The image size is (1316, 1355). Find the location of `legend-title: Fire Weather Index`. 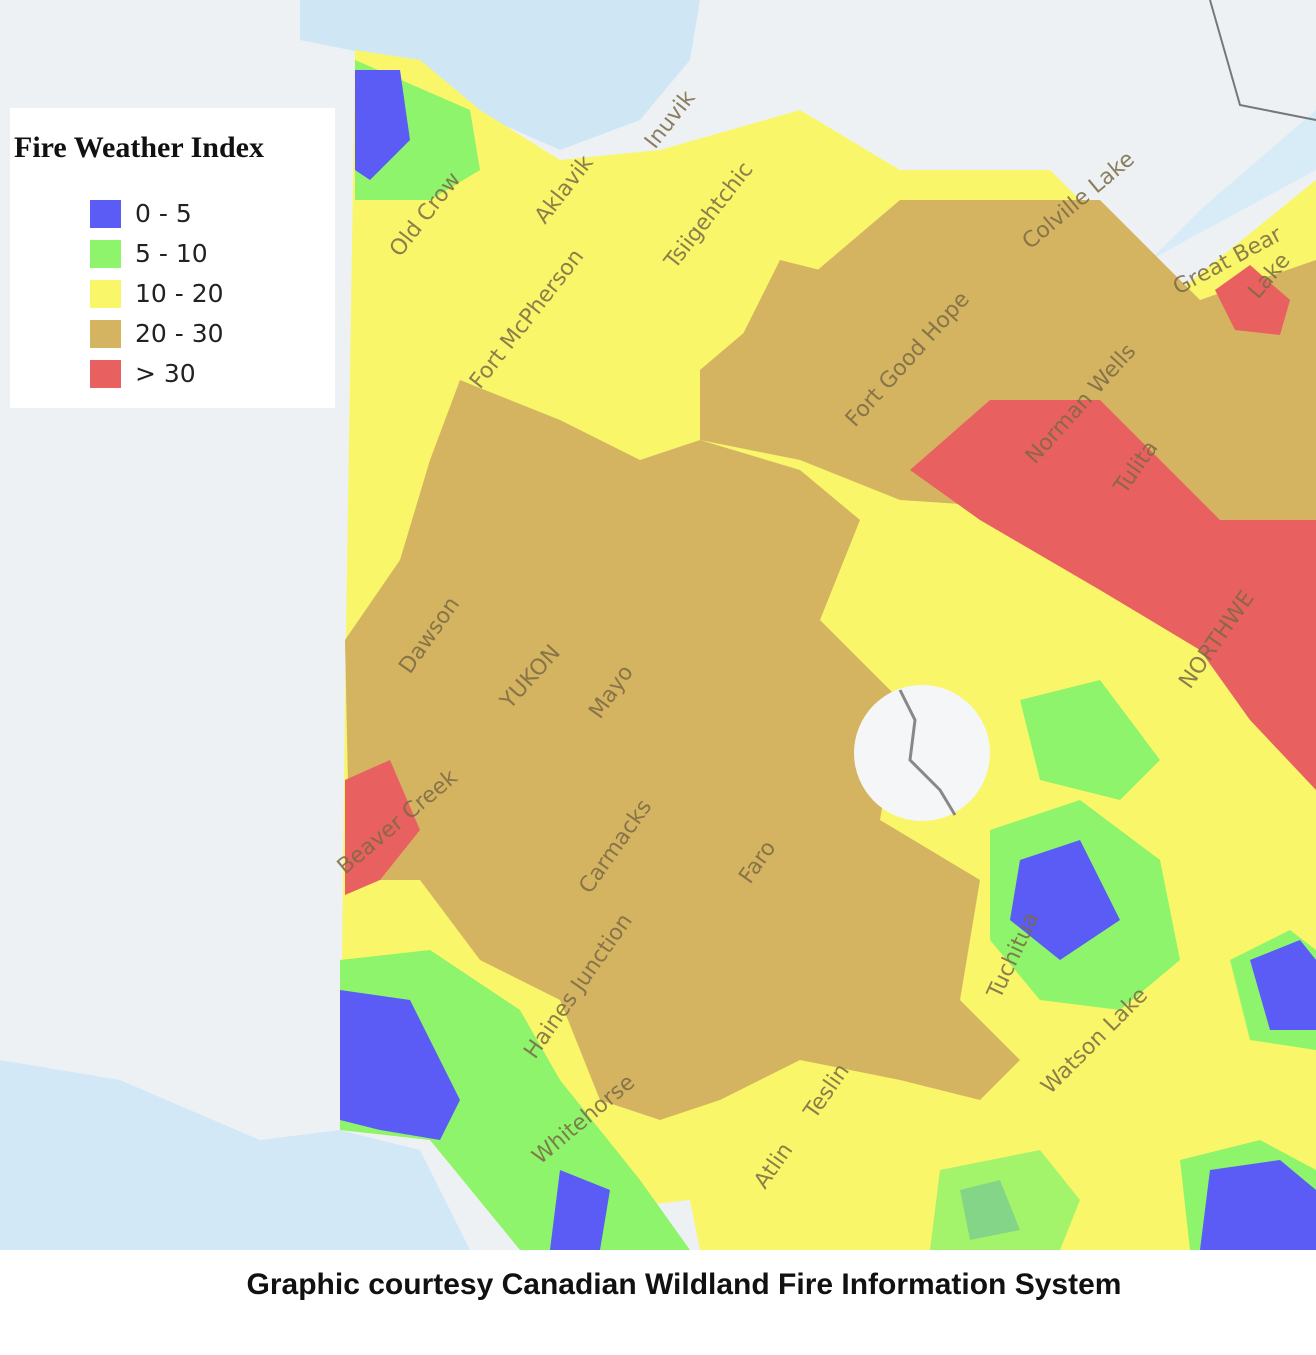

legend-title: Fire Weather Index is located at coordinates (139, 147).